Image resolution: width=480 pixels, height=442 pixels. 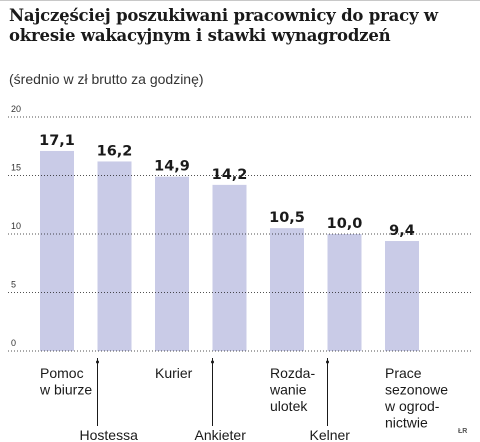 I want to click on data-label: 9,4, so click(x=402, y=231).